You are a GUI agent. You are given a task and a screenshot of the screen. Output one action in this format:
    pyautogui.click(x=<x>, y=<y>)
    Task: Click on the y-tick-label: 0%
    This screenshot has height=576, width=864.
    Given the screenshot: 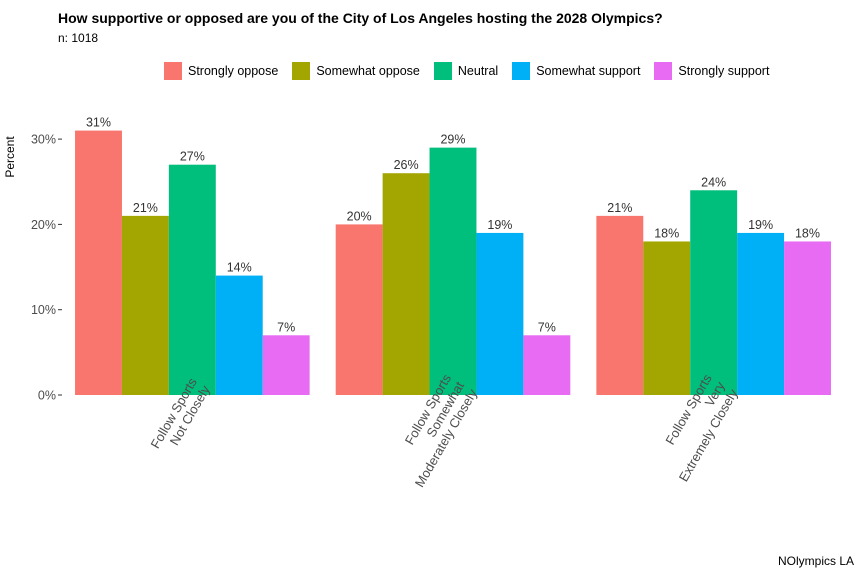 What is the action you would take?
    pyautogui.click(x=47, y=396)
    